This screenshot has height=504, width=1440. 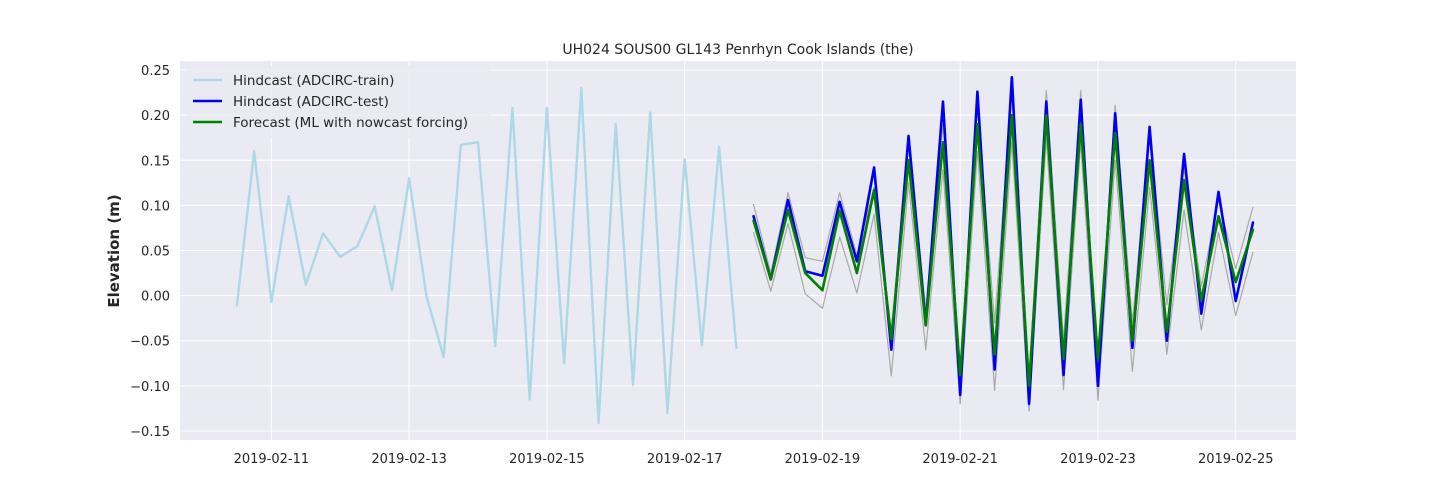 What do you see at coordinates (155, 161) in the screenshot?
I see `y-tick-label: 0.15` at bounding box center [155, 161].